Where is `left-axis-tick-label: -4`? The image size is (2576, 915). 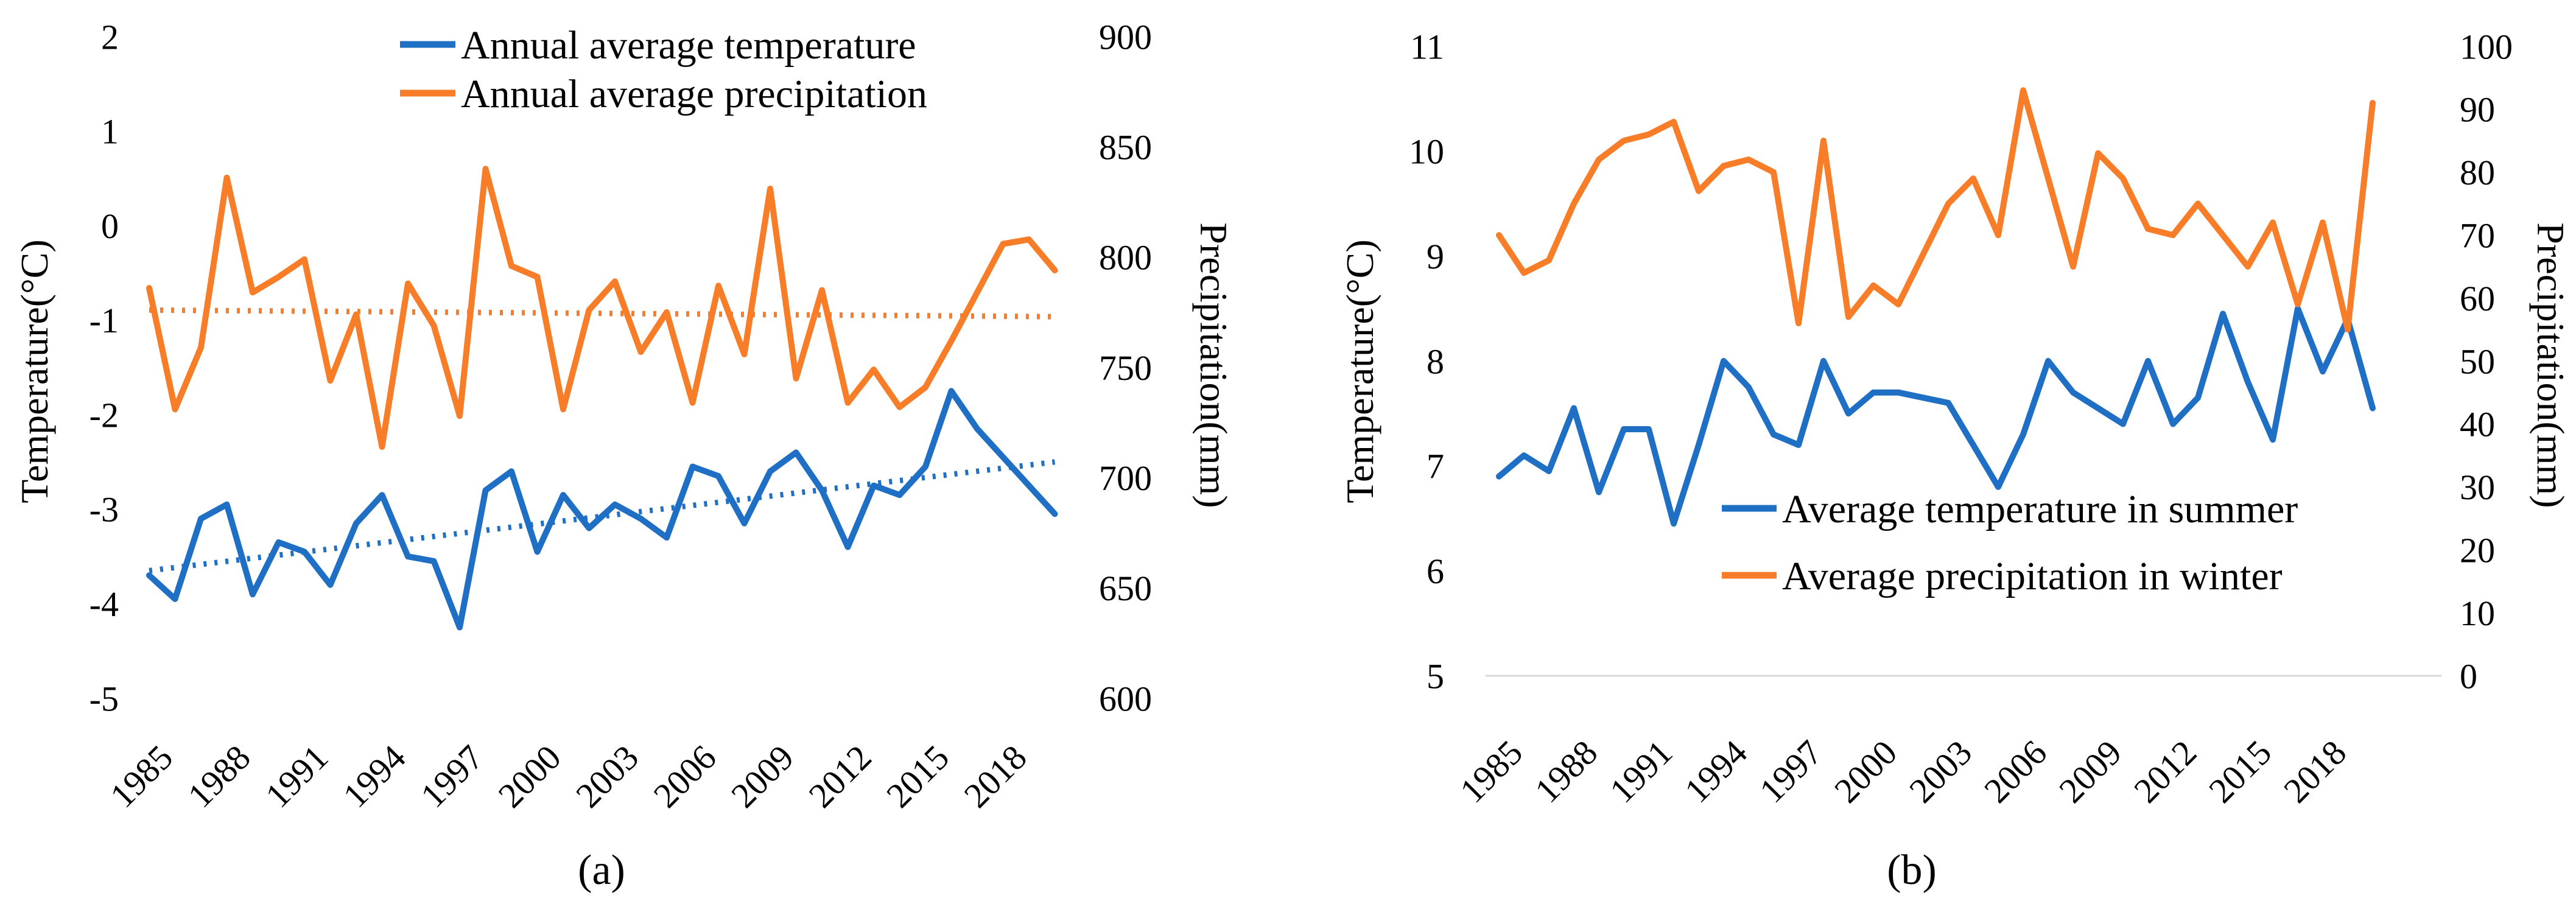
left-axis-tick-label: -4 is located at coordinates (104, 604).